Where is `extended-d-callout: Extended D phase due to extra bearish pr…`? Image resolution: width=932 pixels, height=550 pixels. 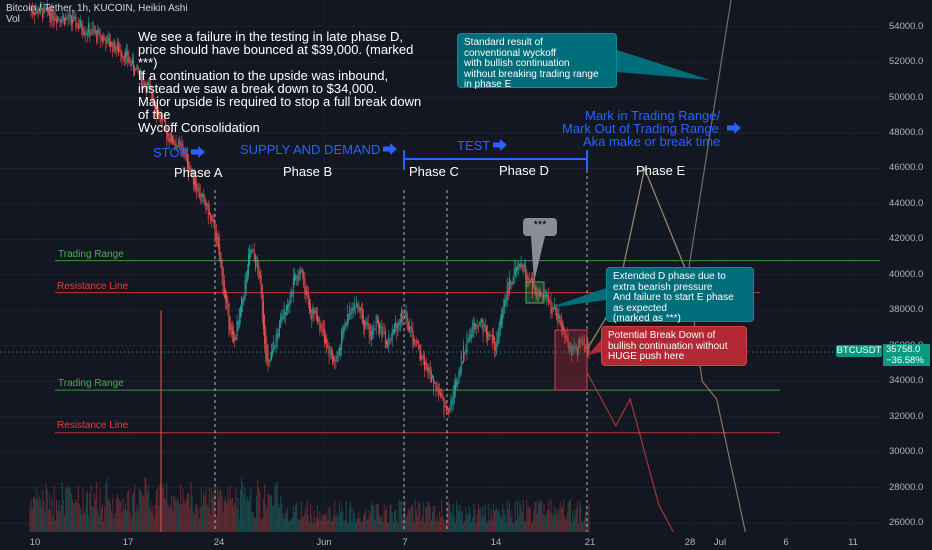
extended-d-callout: Extended D phase due to extra bearish pr… is located at coordinates (680, 295).